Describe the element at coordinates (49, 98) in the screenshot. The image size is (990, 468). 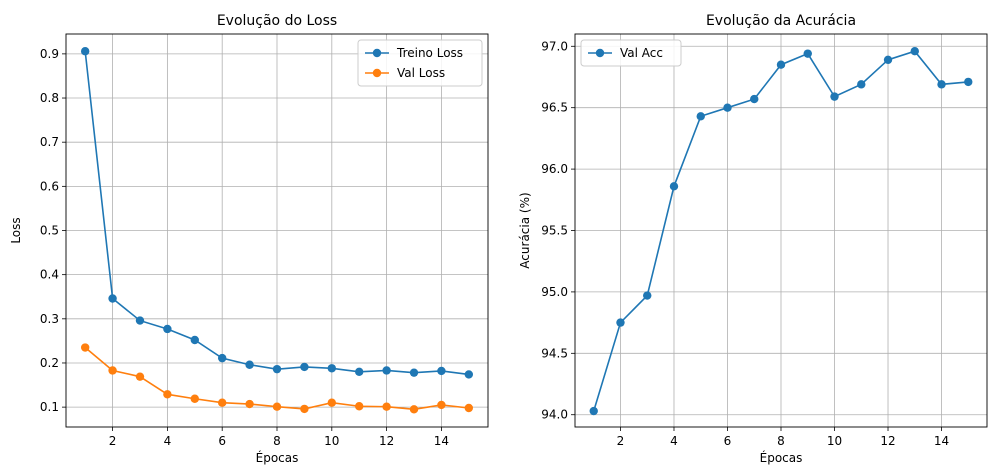
I see `y-tick-label: 0.8` at that location.